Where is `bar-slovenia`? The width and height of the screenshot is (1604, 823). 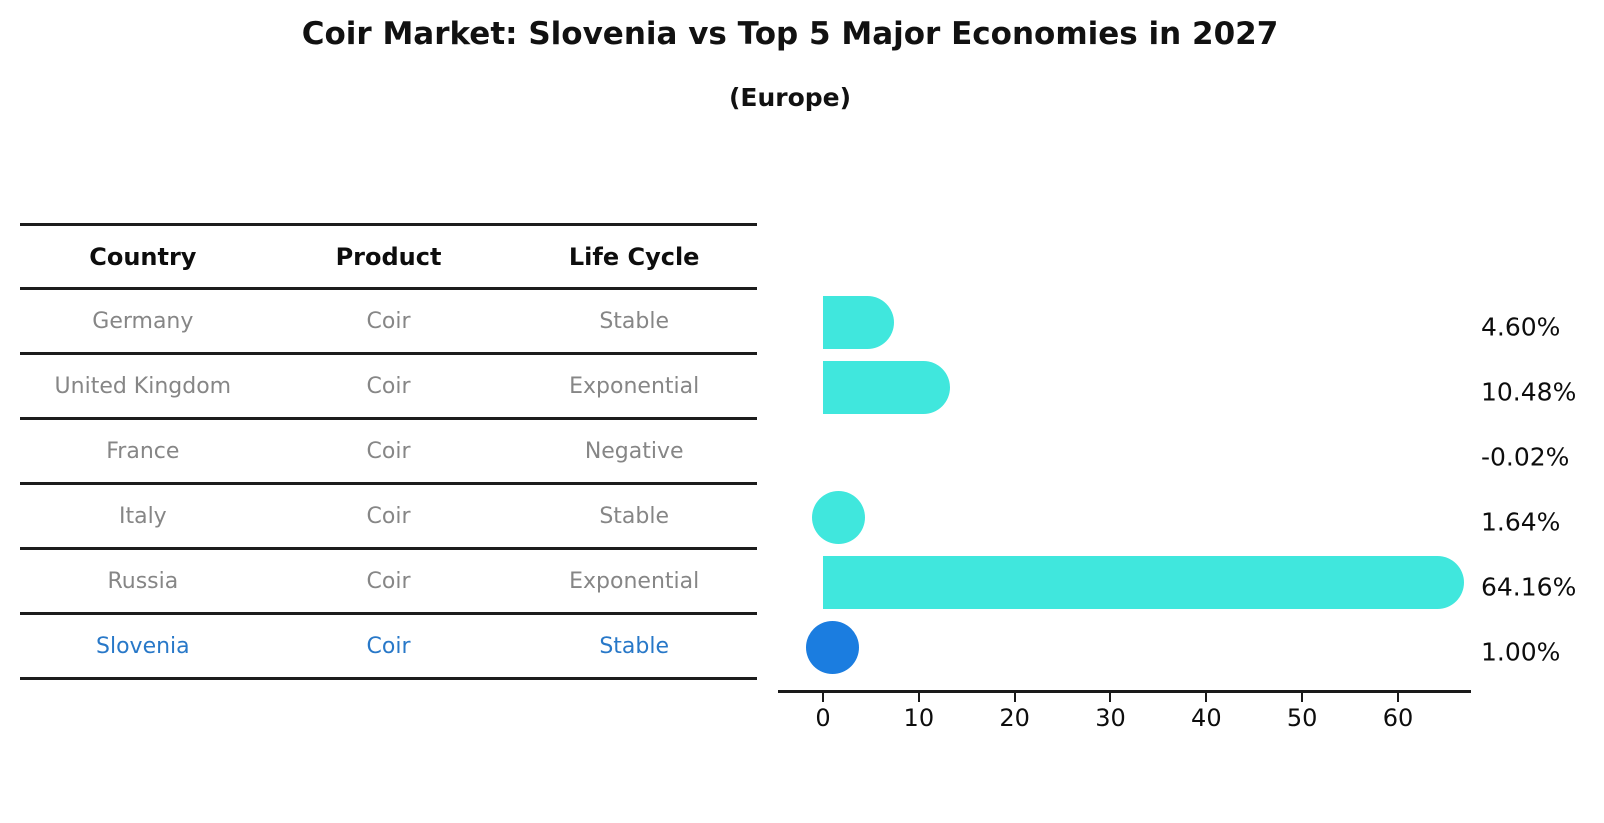 bar-slovenia is located at coordinates (833, 647).